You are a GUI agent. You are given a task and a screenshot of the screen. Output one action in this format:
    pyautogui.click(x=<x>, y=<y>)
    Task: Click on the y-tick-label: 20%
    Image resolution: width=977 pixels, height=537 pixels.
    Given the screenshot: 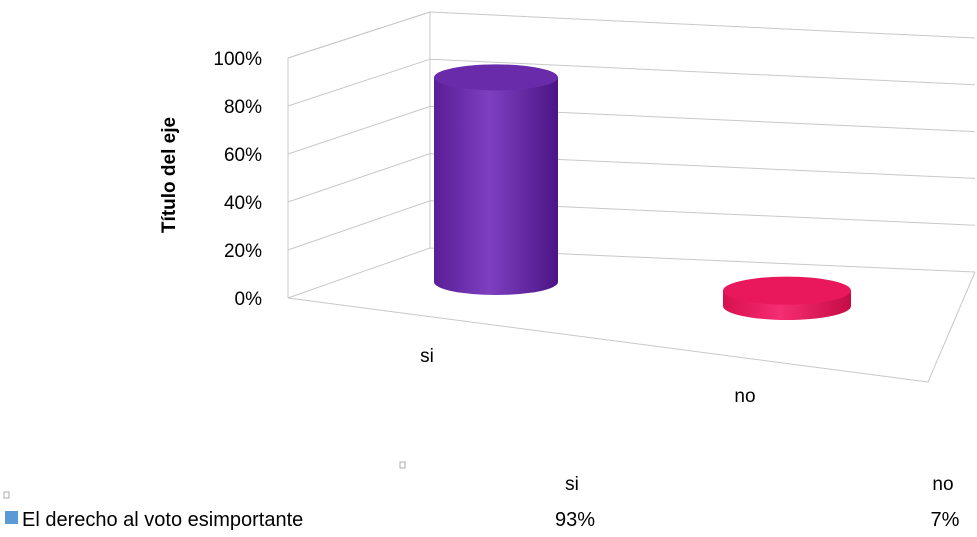 What is the action you would take?
    pyautogui.click(x=243, y=251)
    